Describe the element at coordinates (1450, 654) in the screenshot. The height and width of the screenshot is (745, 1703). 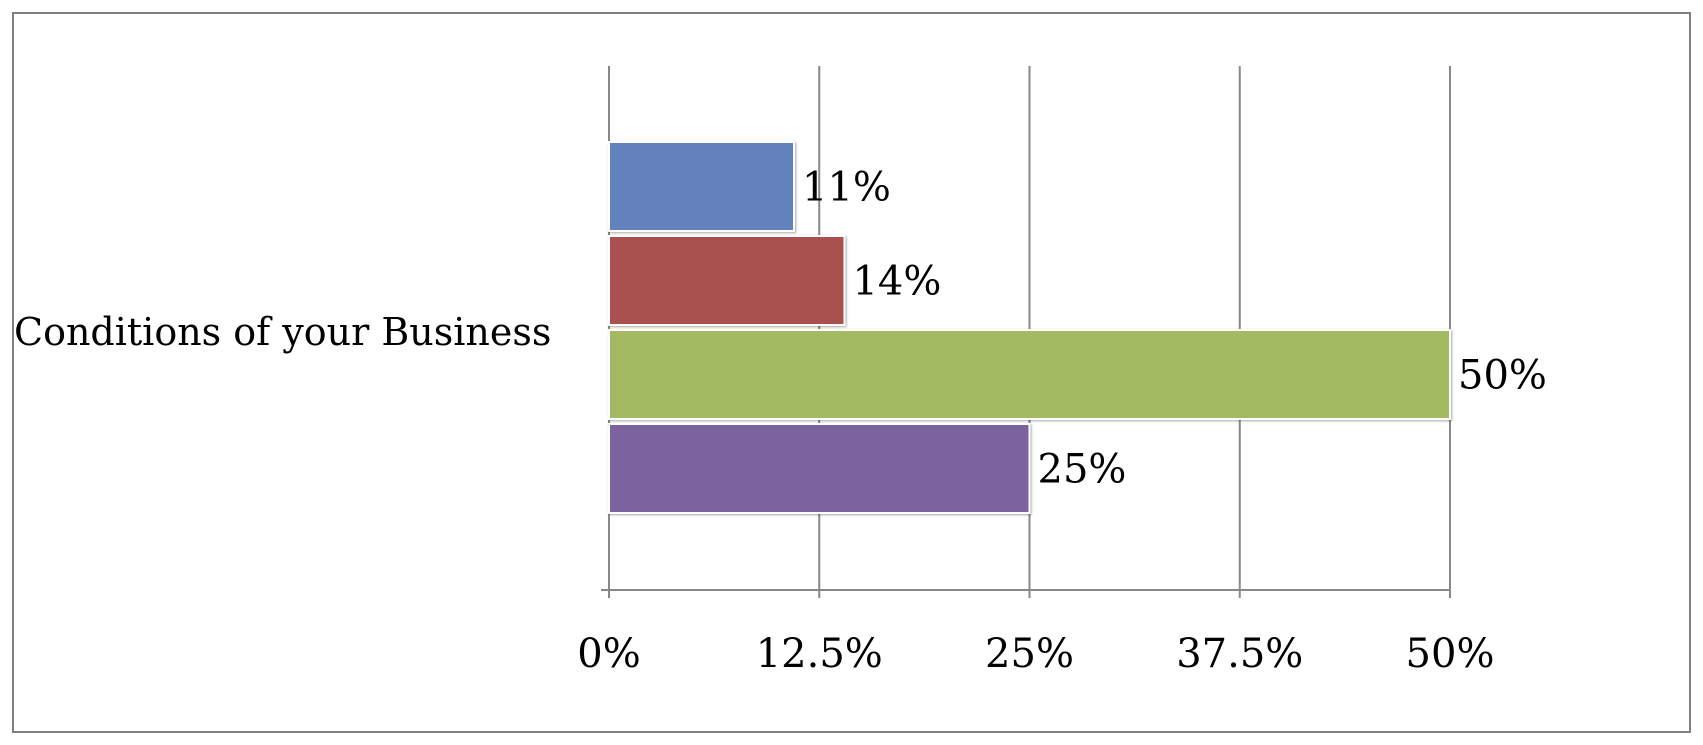
I see `x-tick-label-4: 50%` at that location.